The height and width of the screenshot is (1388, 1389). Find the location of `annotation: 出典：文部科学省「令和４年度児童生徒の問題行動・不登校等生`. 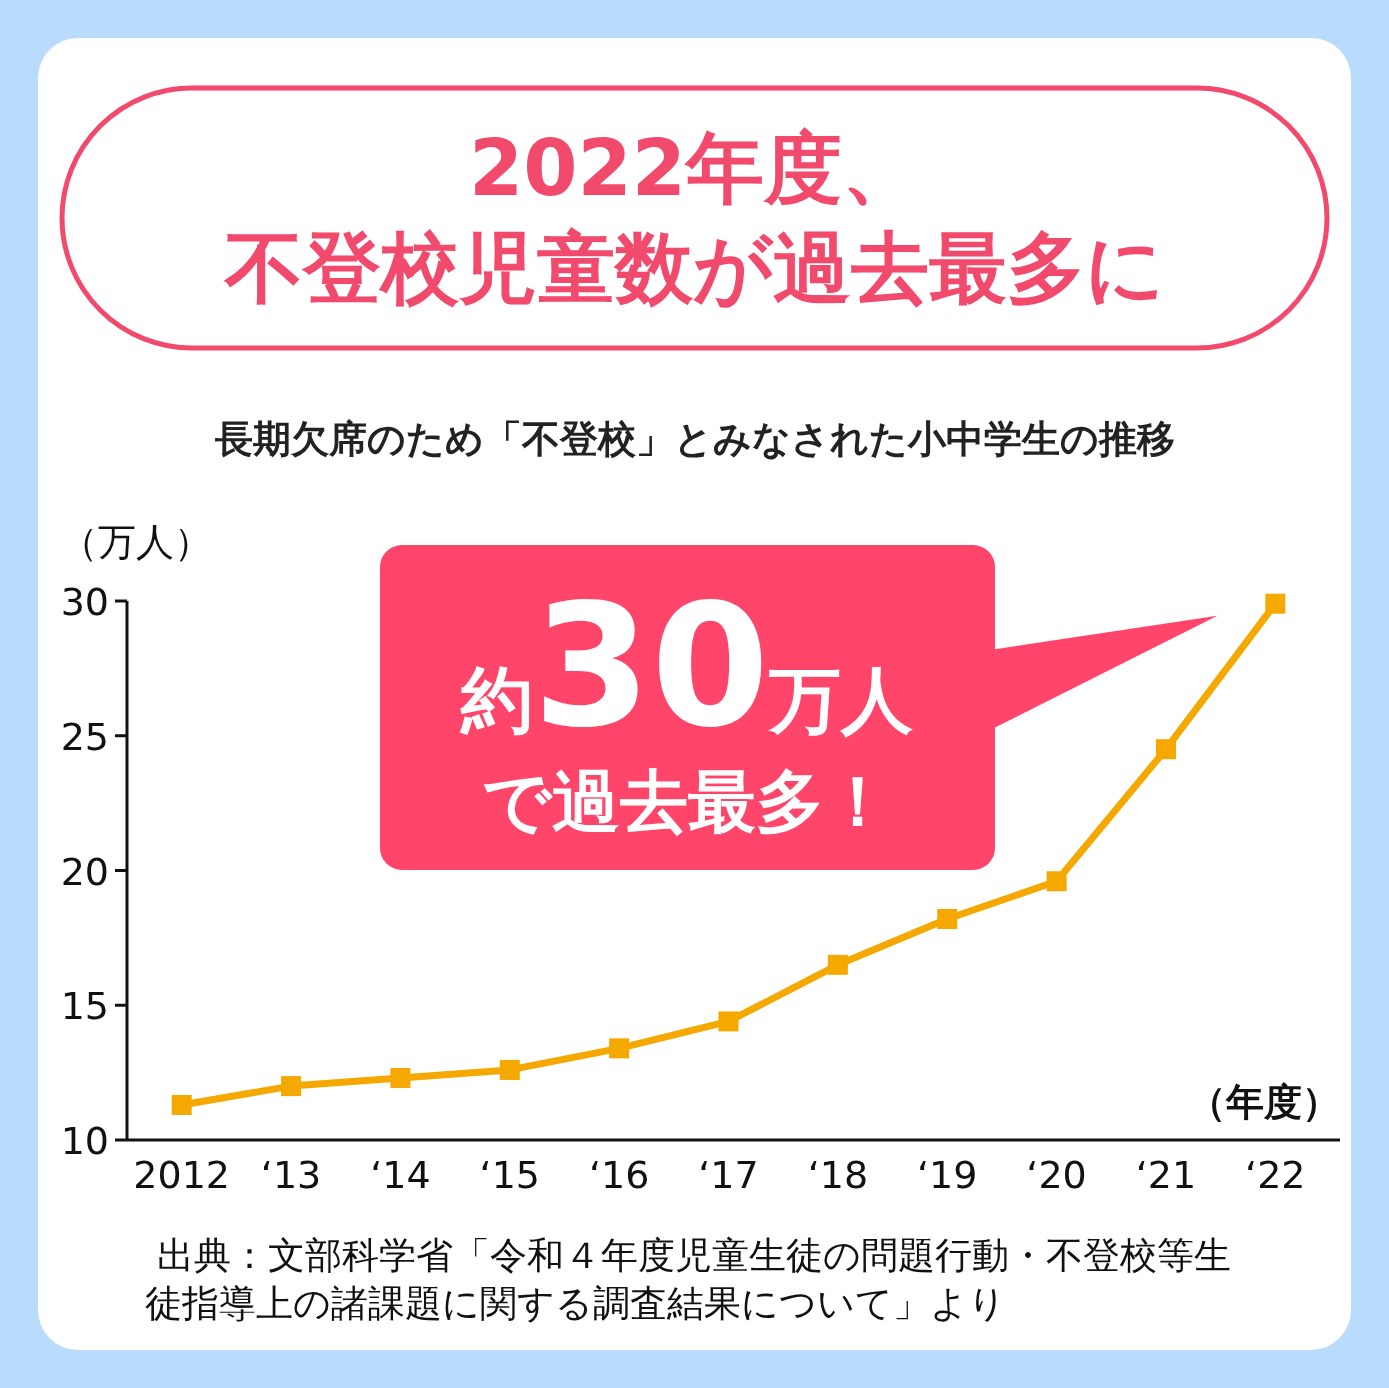

annotation: 出典：文部科学省「令和４年度児童生徒の問題行動・不登校等生 is located at coordinates (694, 1255).